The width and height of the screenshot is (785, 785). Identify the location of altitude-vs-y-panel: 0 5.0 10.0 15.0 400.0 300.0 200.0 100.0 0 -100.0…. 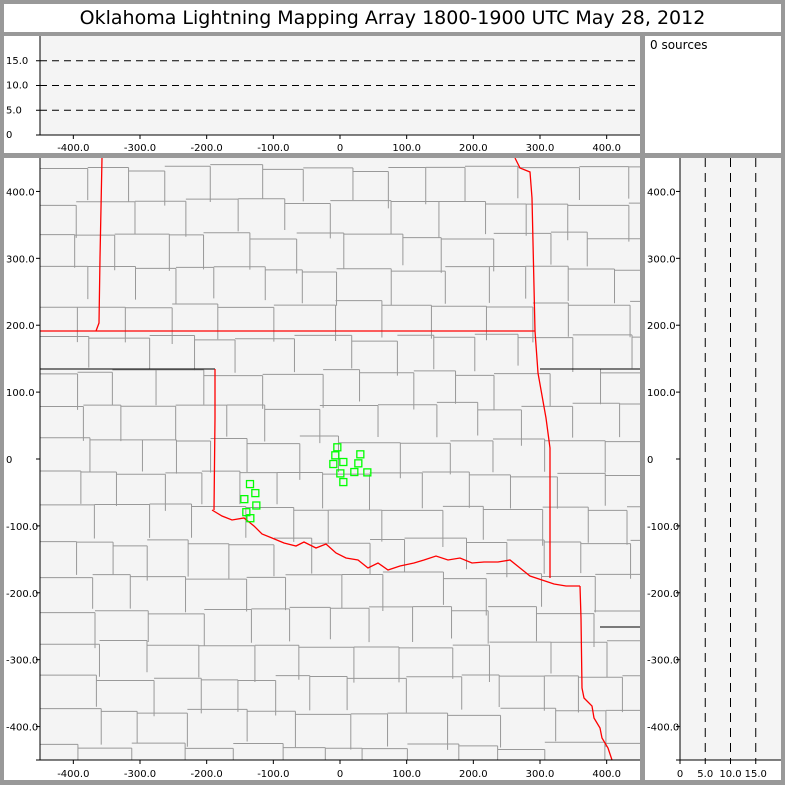
(713, 469).